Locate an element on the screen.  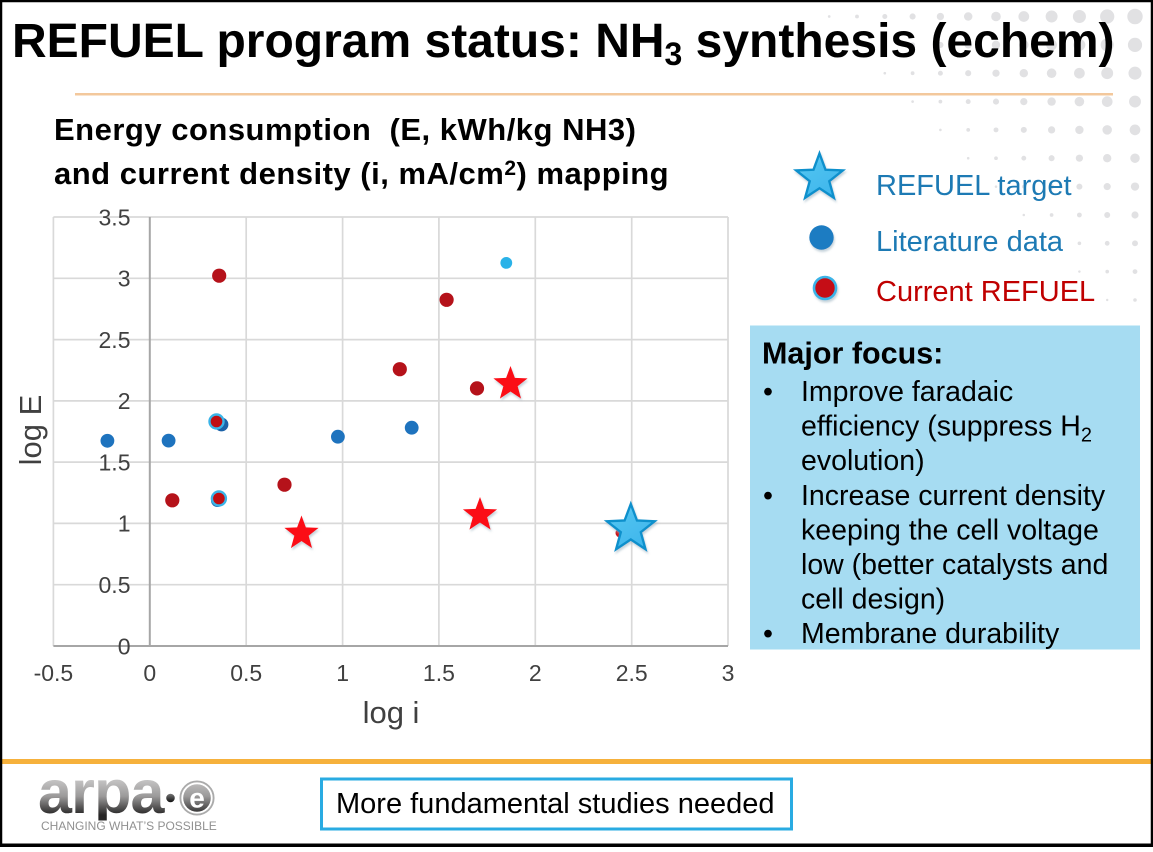
svg-text: Improve faradaic is located at coordinates (907, 392).